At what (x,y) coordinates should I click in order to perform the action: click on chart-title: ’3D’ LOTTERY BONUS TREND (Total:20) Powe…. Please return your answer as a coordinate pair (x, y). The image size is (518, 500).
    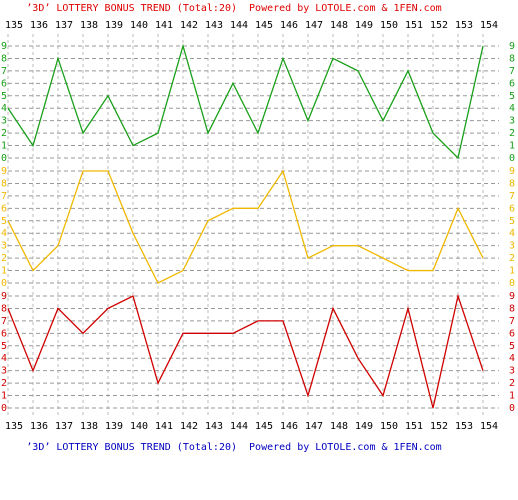
    Looking at the image, I should click on (233, 8).